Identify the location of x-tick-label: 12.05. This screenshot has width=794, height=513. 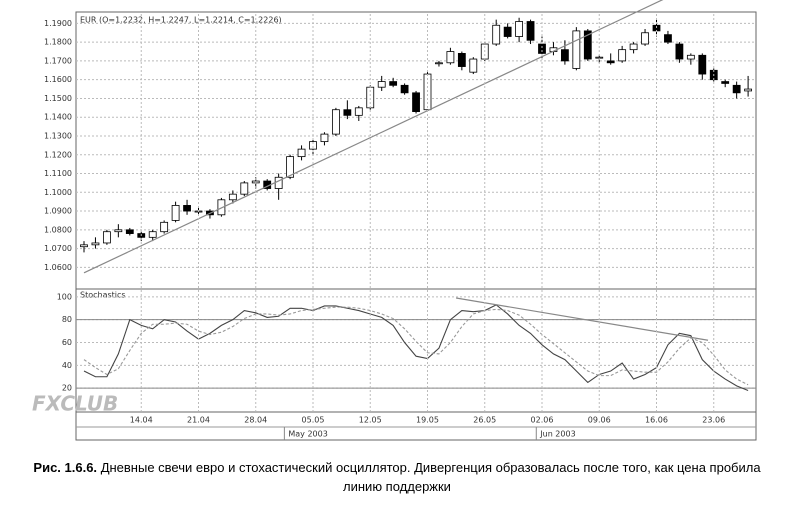
(370, 420).